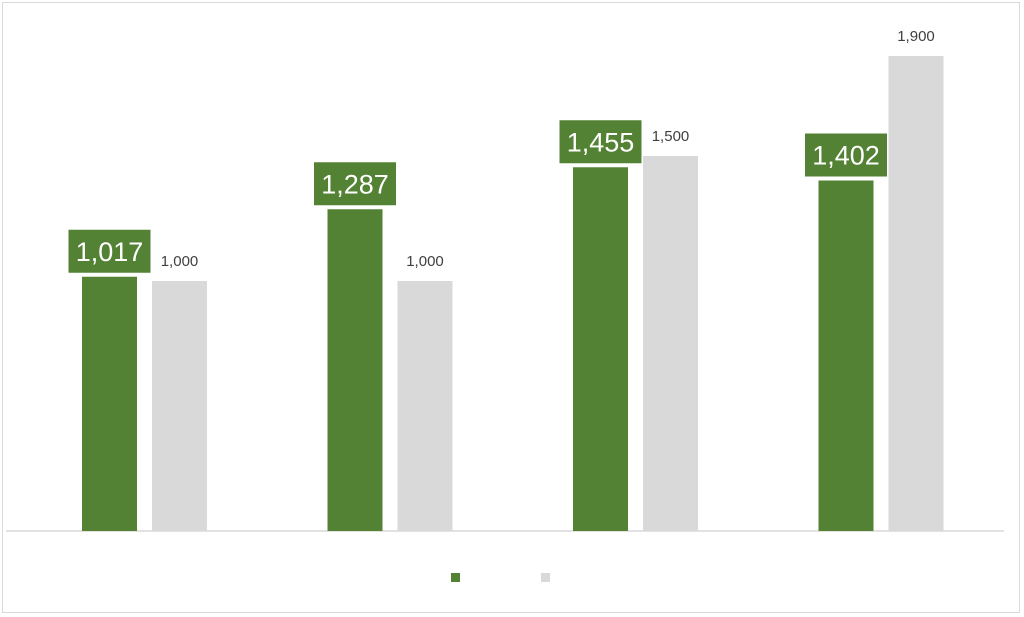 The image size is (1024, 617). Describe the element at coordinates (180, 261) in the screenshot. I see `target-value-label-1: 1,000` at that location.